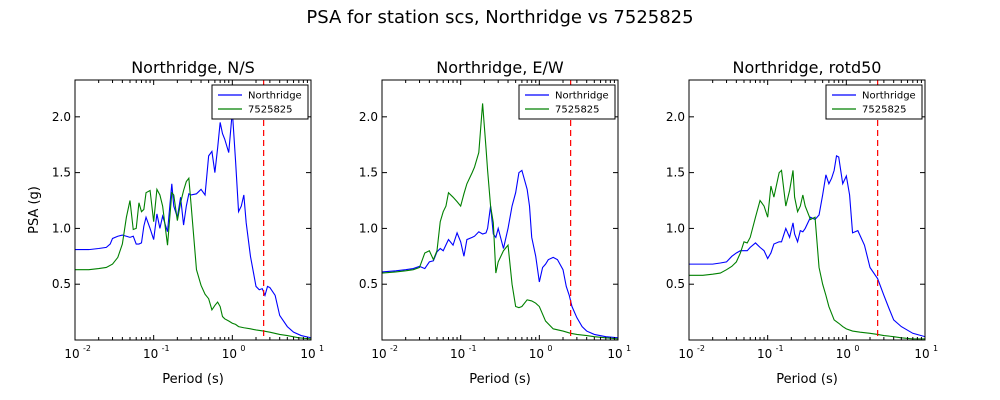 This screenshot has width=1000, height=400. I want to click on panel-title: Northridge, E/W, so click(500, 67).